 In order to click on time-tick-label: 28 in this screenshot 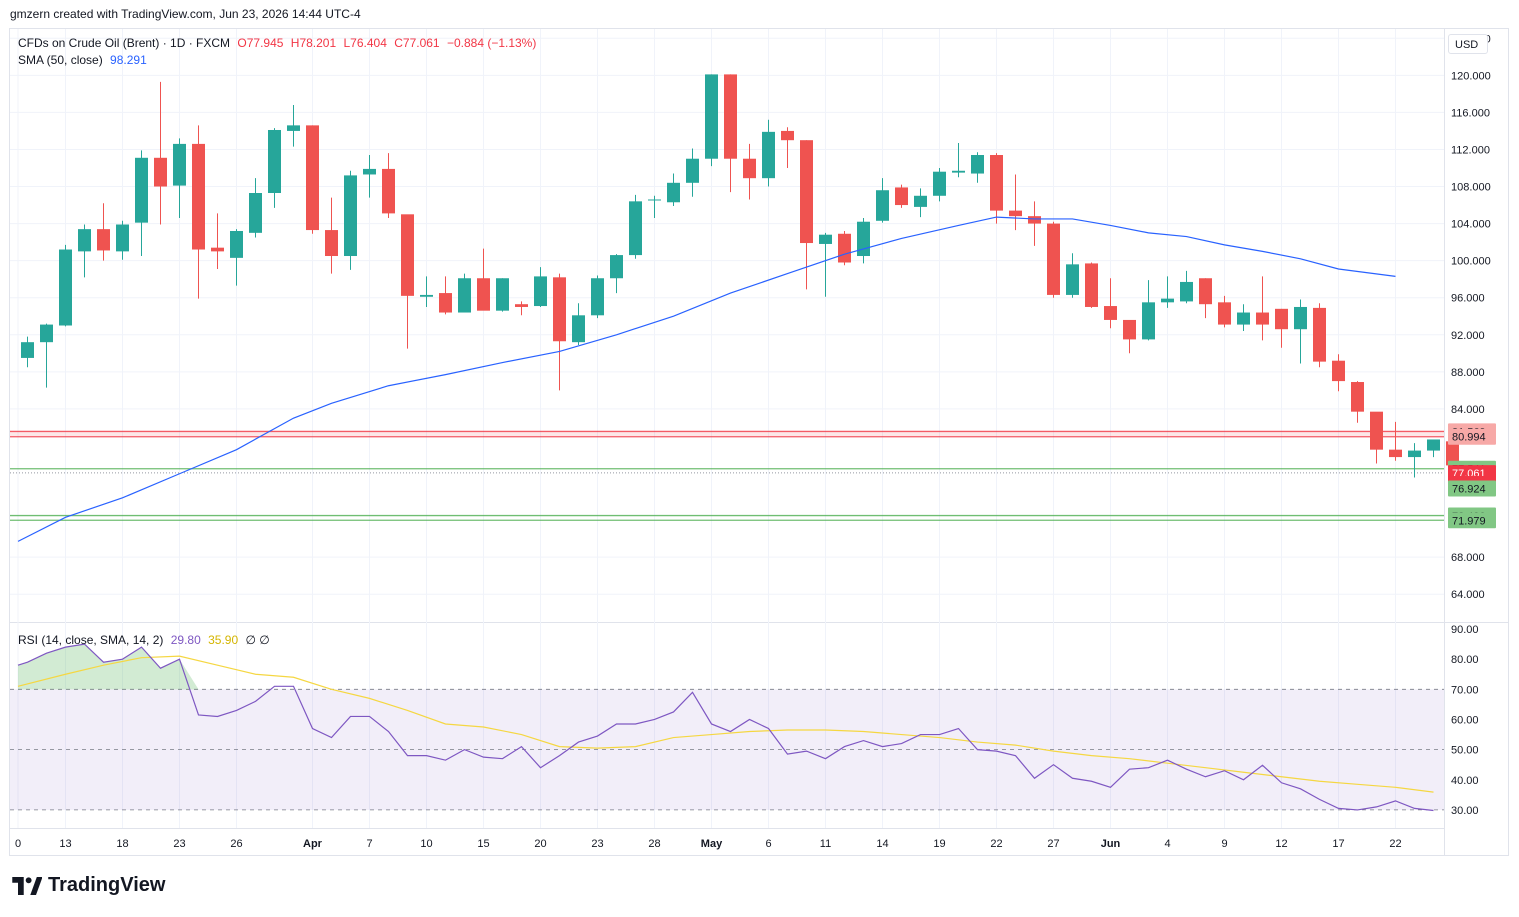, I will do `click(654, 844)`.